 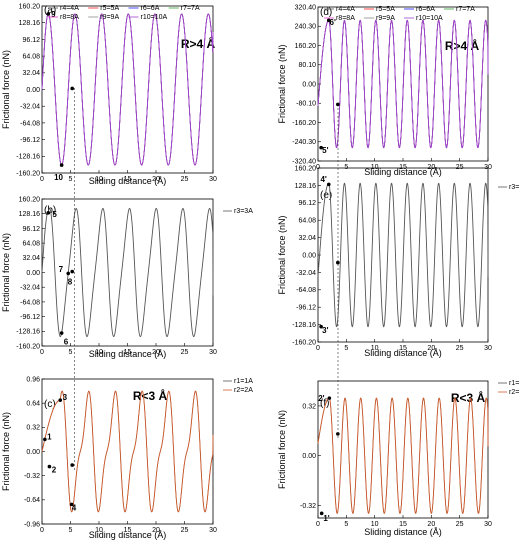 I want to click on point-annotation: 10, so click(x=58, y=177).